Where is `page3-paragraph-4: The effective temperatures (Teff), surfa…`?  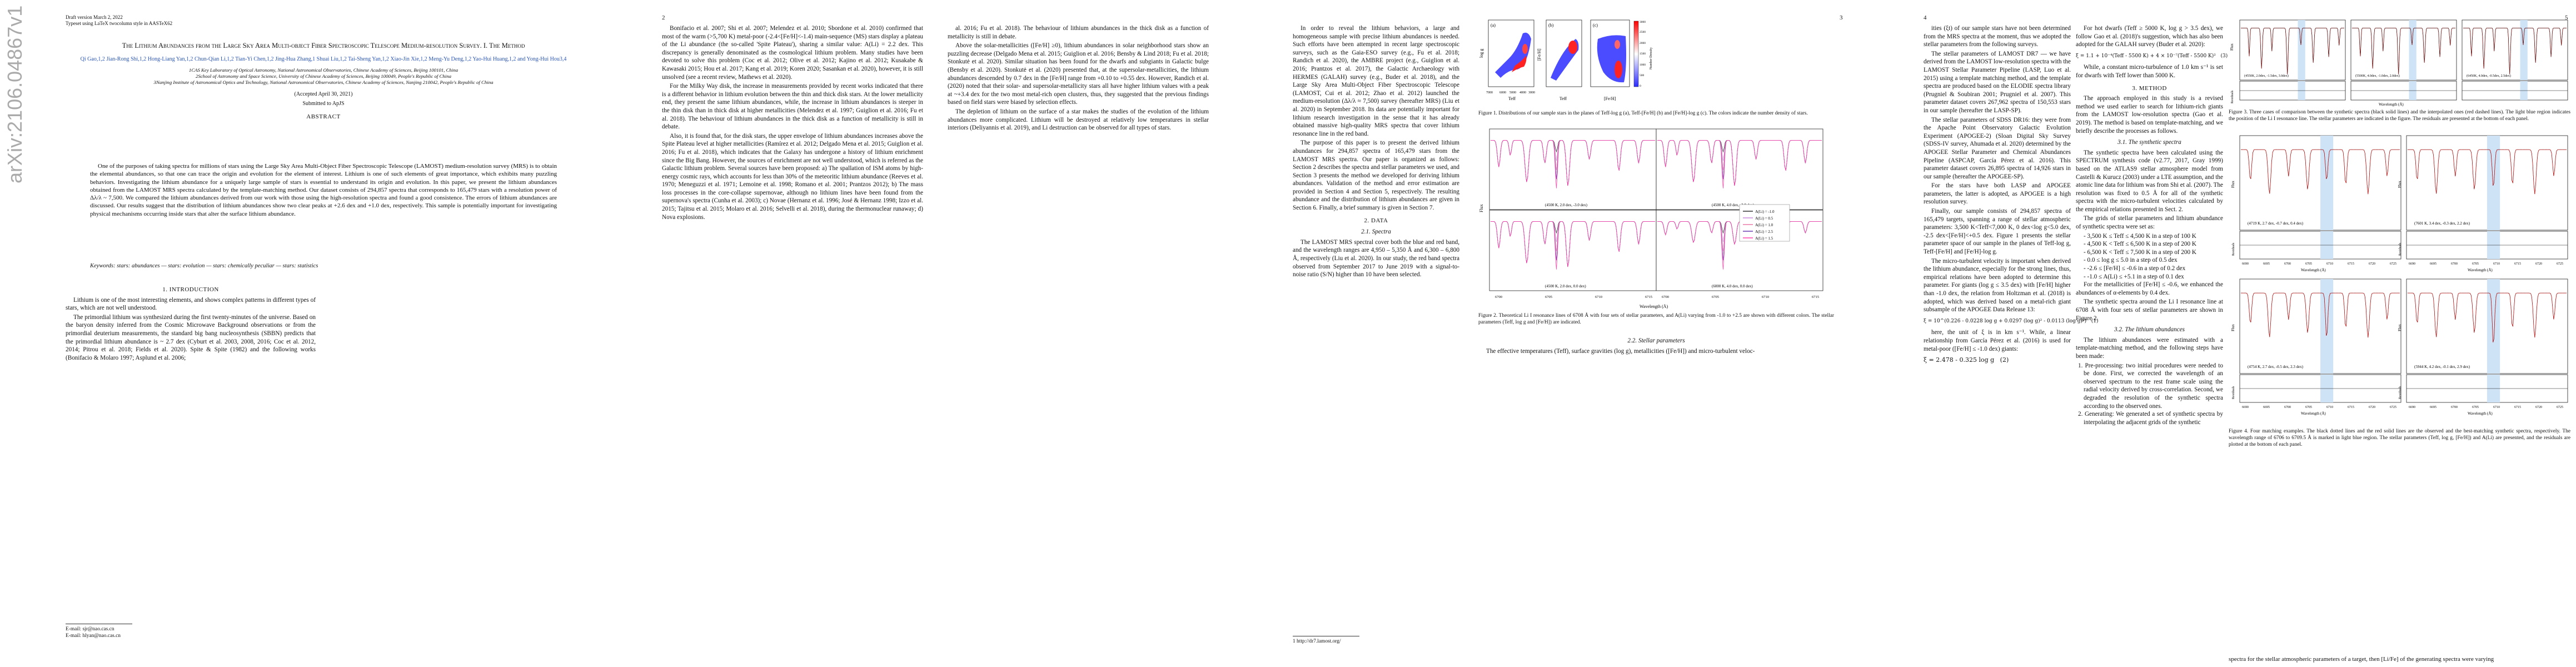
page3-paragraph-4: The effective temperatures (Teff), surfa… is located at coordinates (1620, 351).